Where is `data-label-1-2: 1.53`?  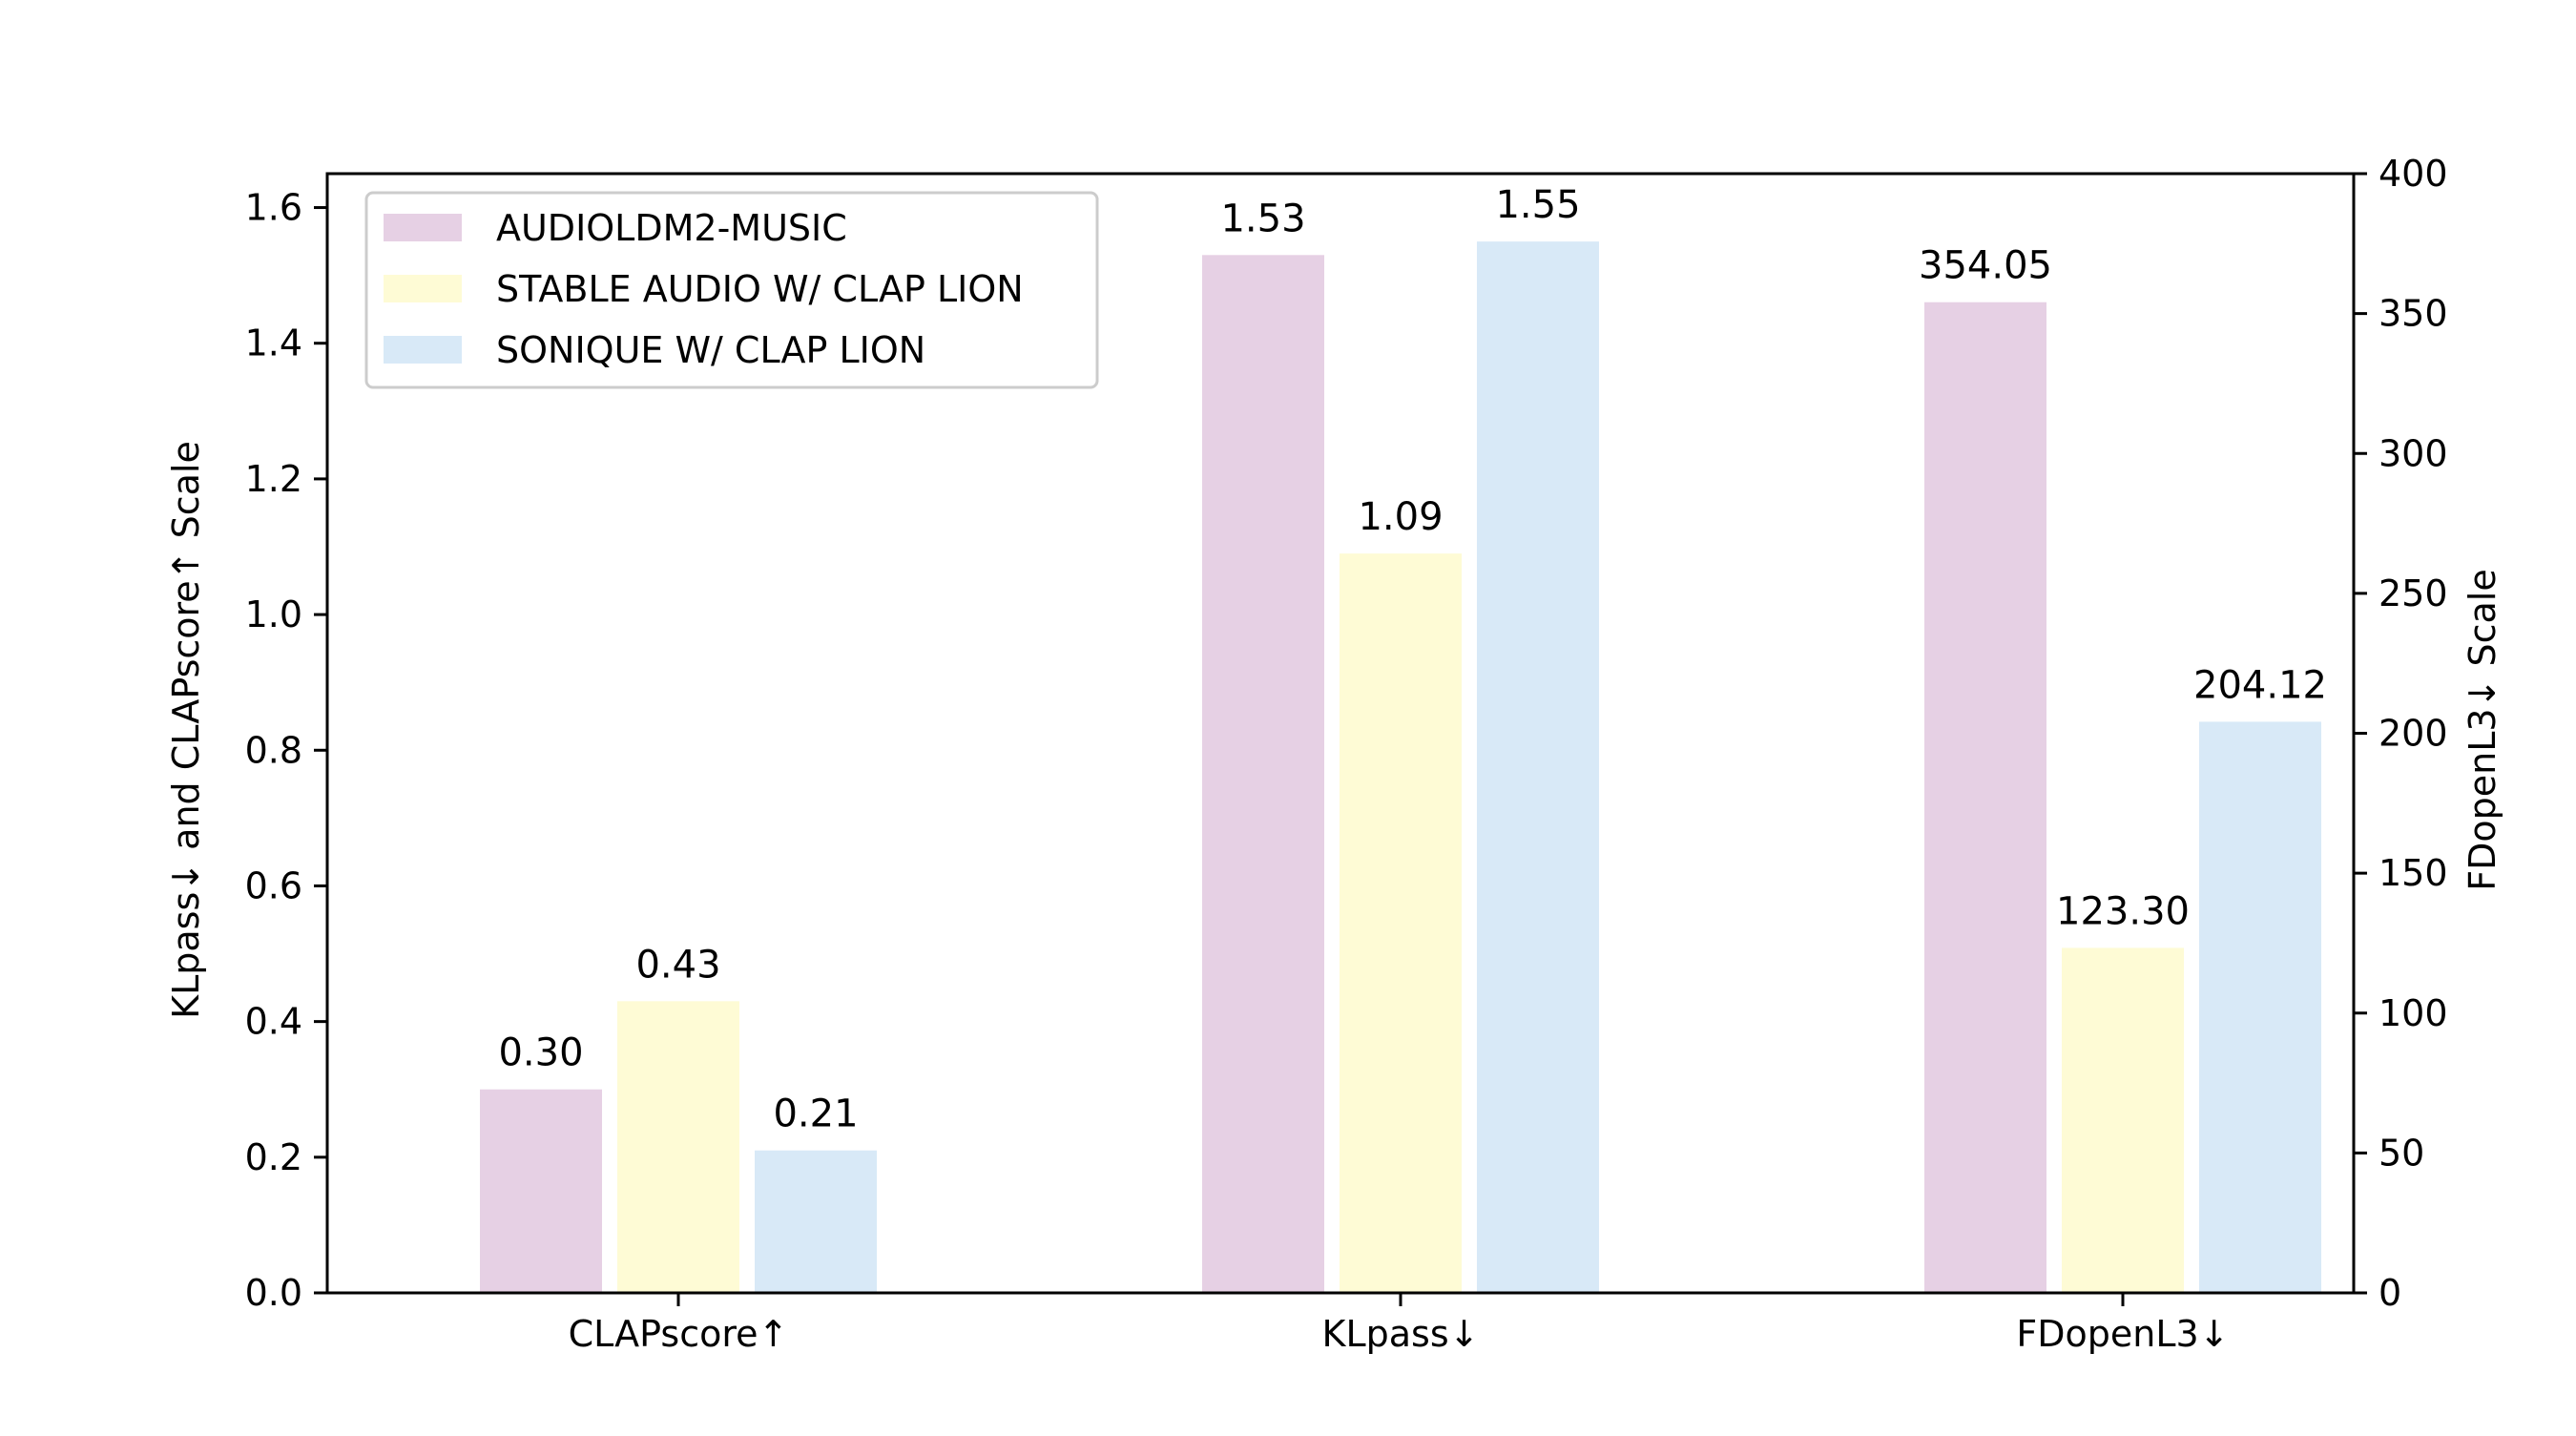
data-label-1-2: 1.53 is located at coordinates (1262, 218).